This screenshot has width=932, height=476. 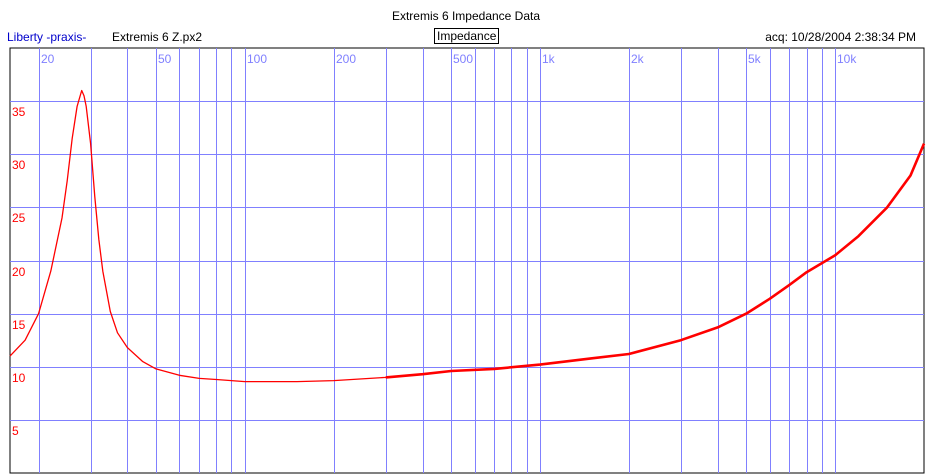 I want to click on frequency-tick-label: 20, so click(x=48, y=59).